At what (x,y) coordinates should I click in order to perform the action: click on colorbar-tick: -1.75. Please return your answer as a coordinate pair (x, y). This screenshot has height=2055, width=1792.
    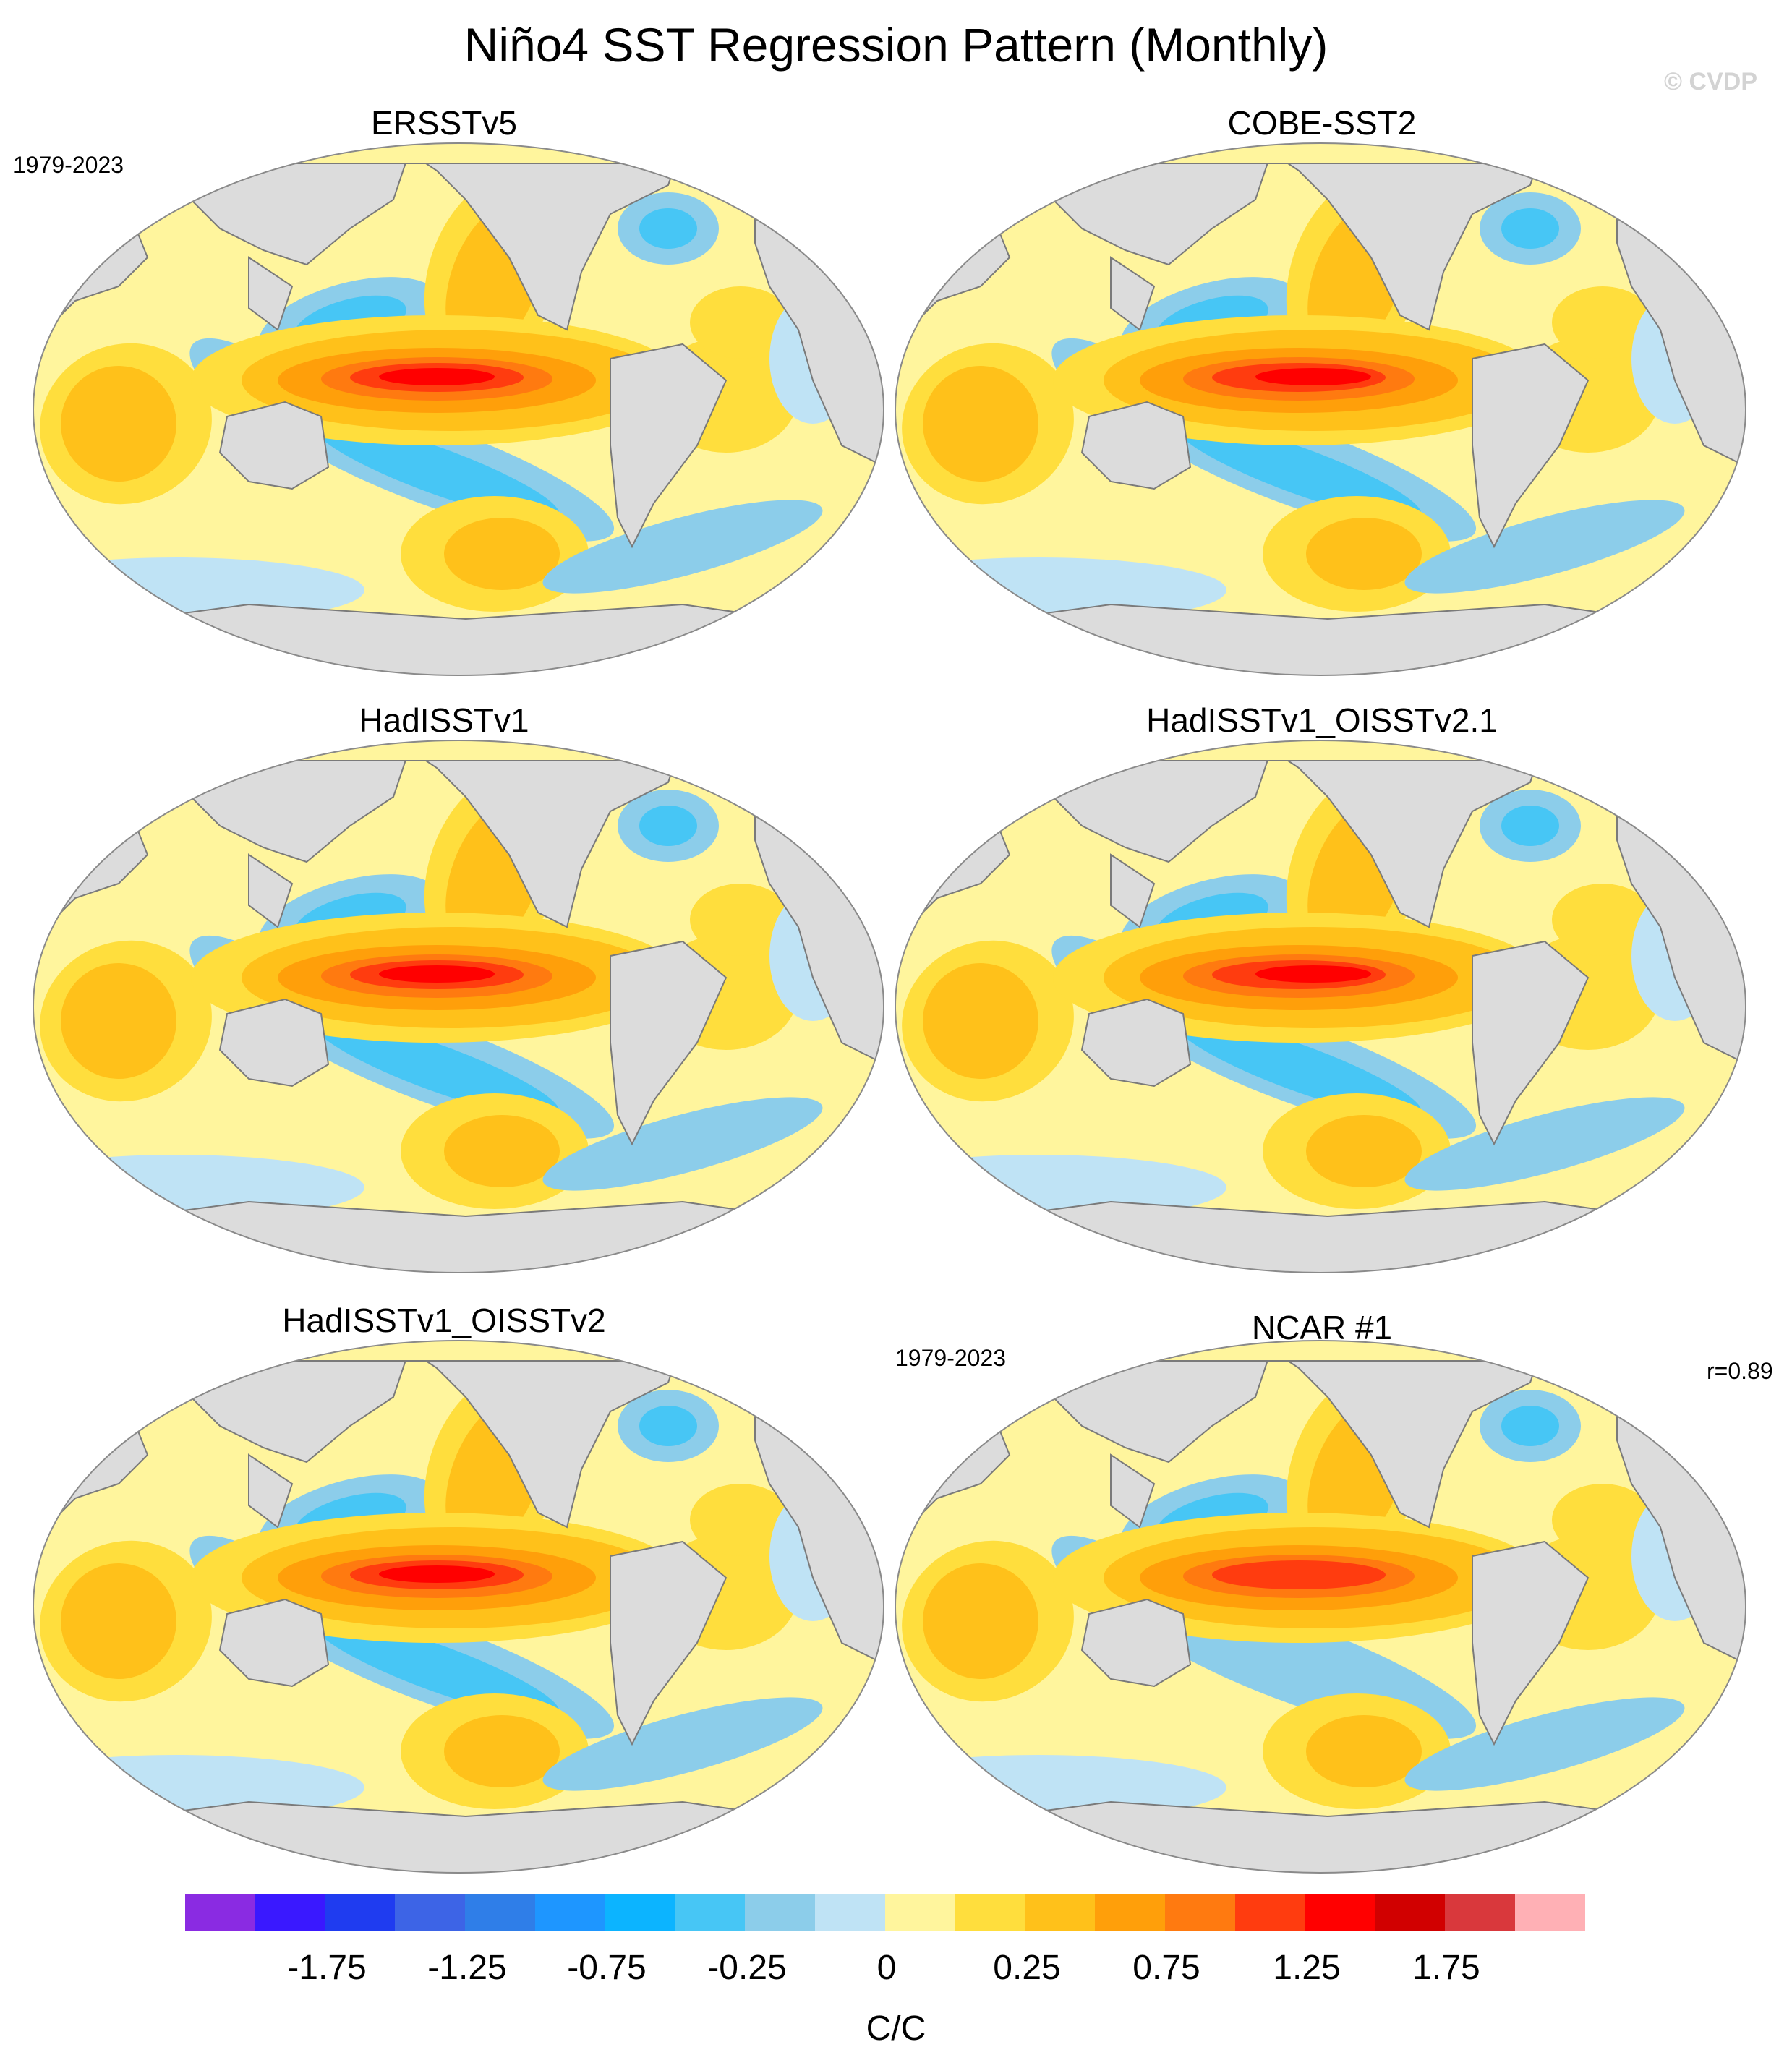
    Looking at the image, I should click on (327, 1968).